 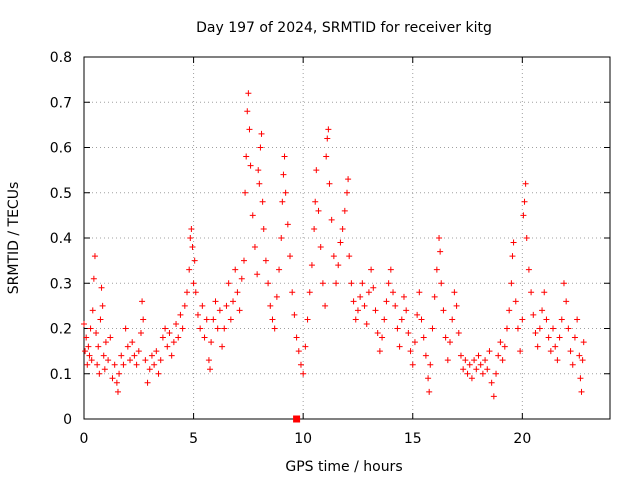 What do you see at coordinates (84, 439) in the screenshot?
I see `x-tick-label: 0` at bounding box center [84, 439].